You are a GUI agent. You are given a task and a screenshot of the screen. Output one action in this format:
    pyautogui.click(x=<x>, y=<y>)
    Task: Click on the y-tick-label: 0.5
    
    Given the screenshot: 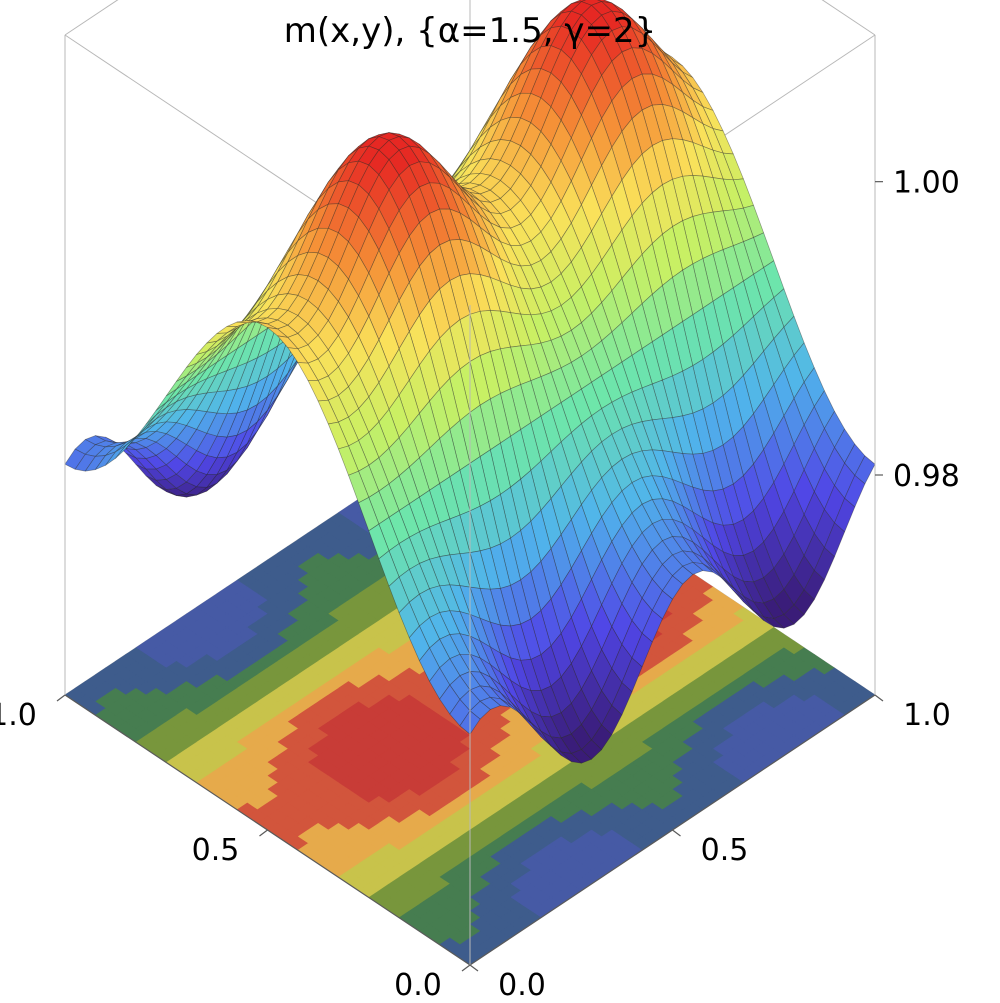 What is the action you would take?
    pyautogui.click(x=216, y=850)
    